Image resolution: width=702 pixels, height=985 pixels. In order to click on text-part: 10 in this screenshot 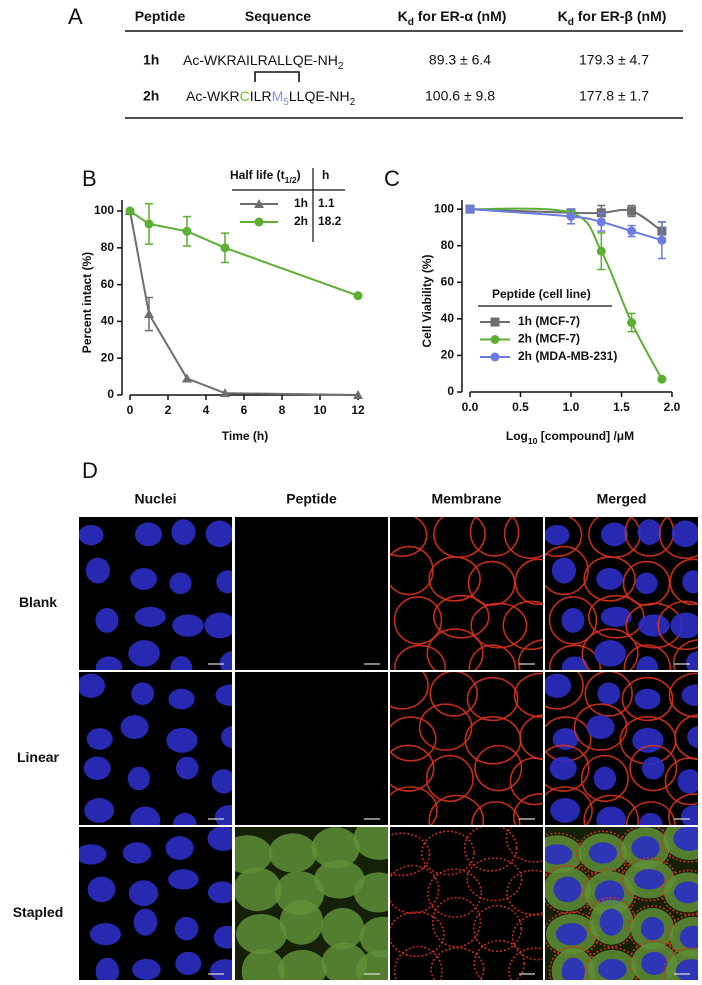, I will do `click(533, 441)`.